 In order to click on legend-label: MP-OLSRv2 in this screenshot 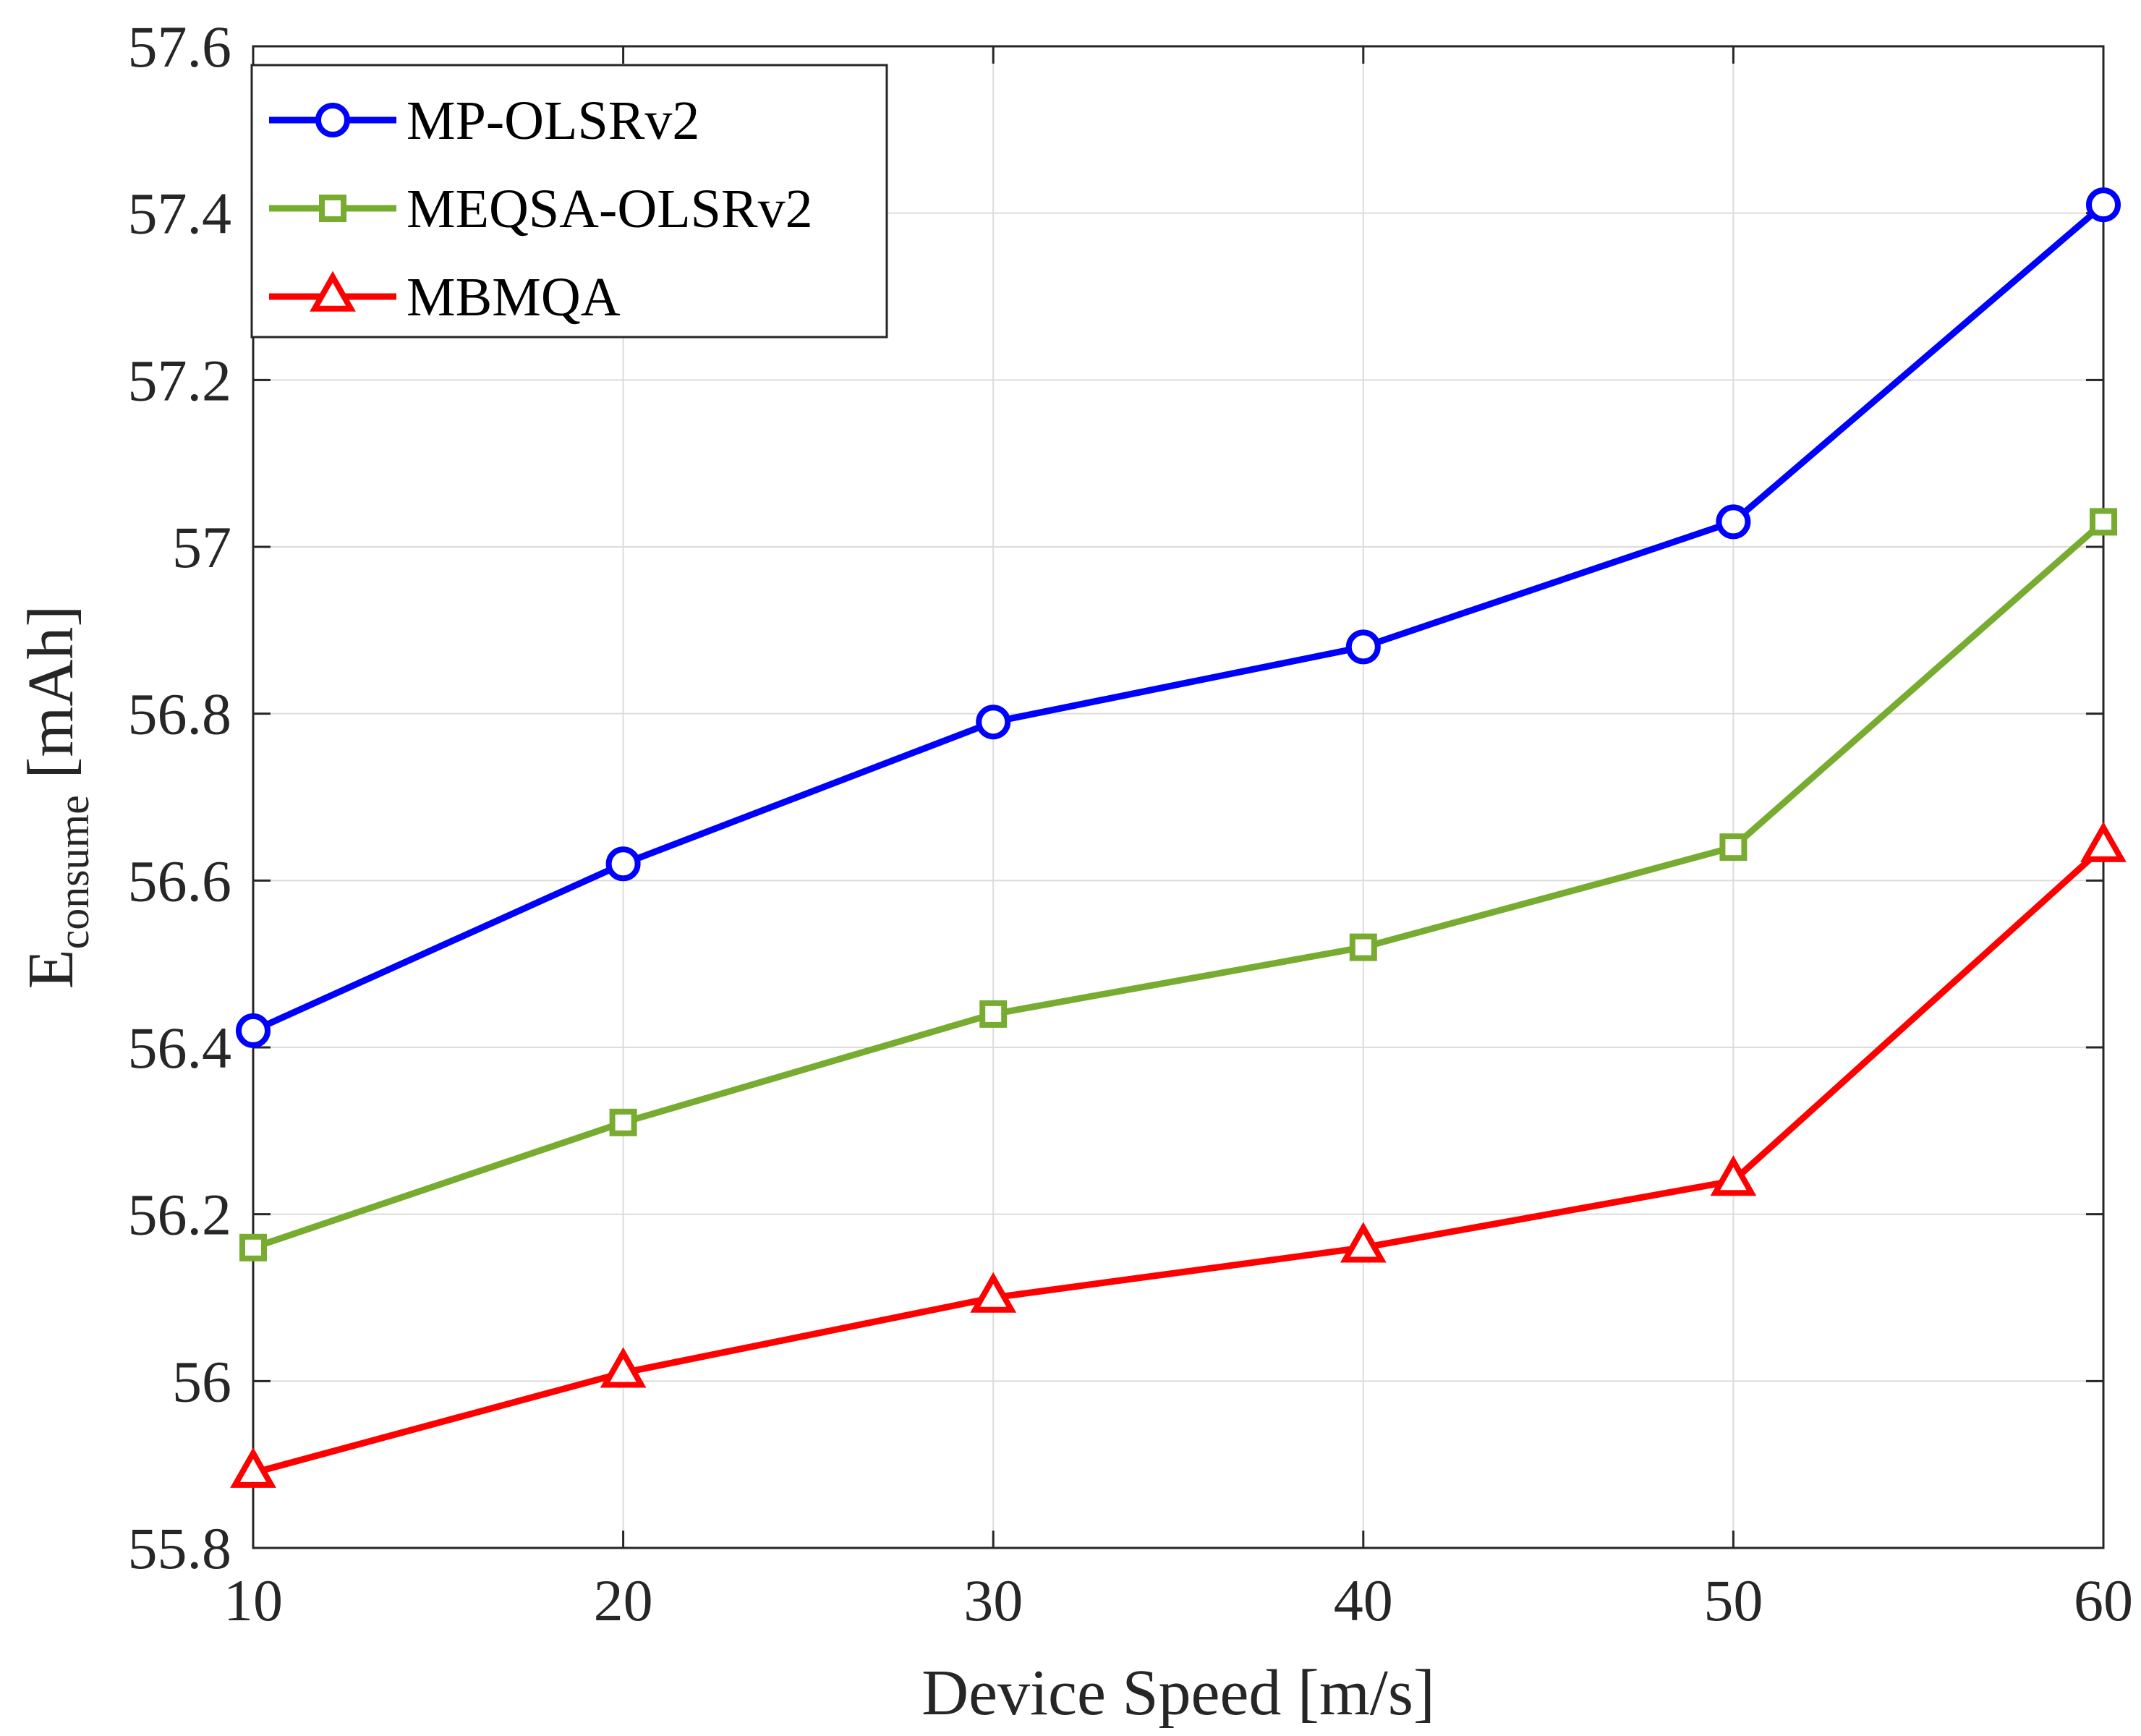, I will do `click(553, 121)`.